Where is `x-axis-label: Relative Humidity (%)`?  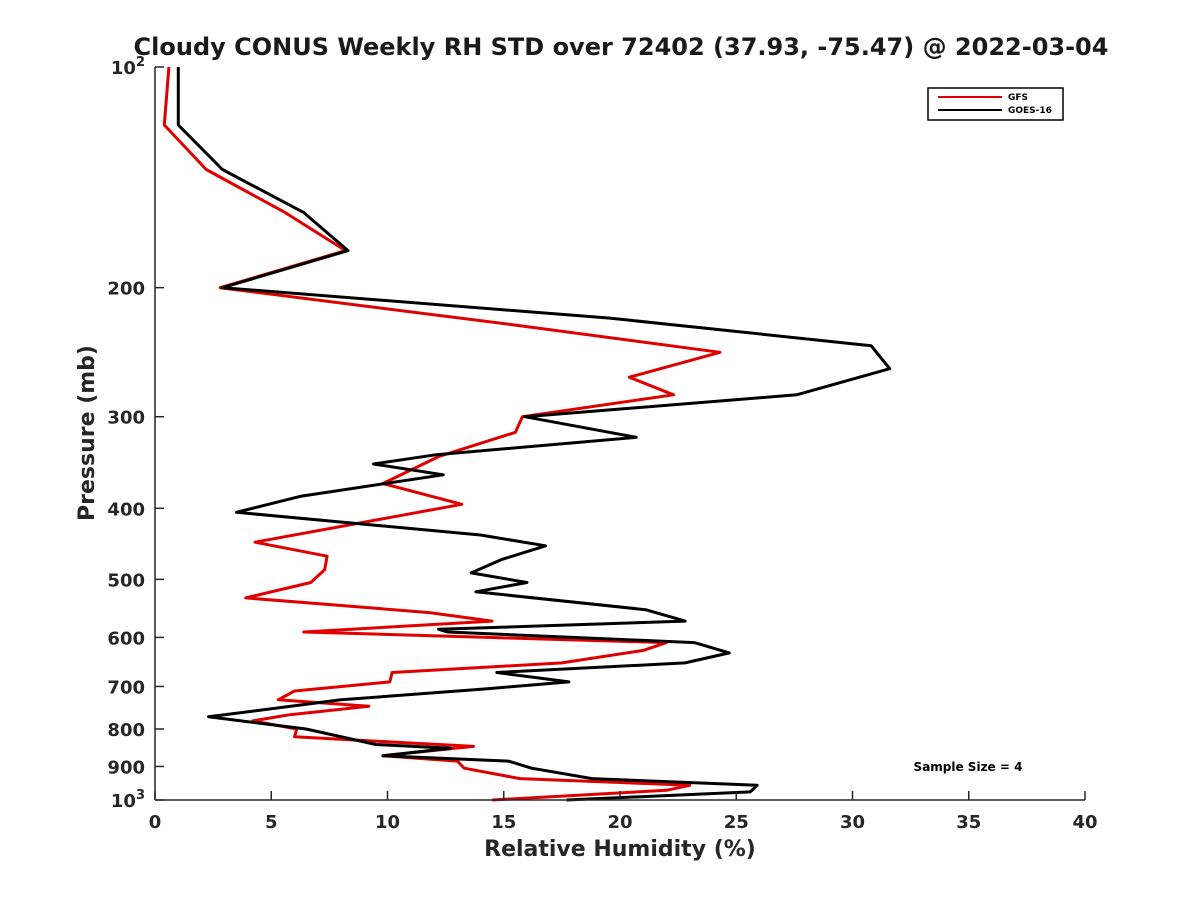 x-axis-label: Relative Humidity (%) is located at coordinates (620, 849).